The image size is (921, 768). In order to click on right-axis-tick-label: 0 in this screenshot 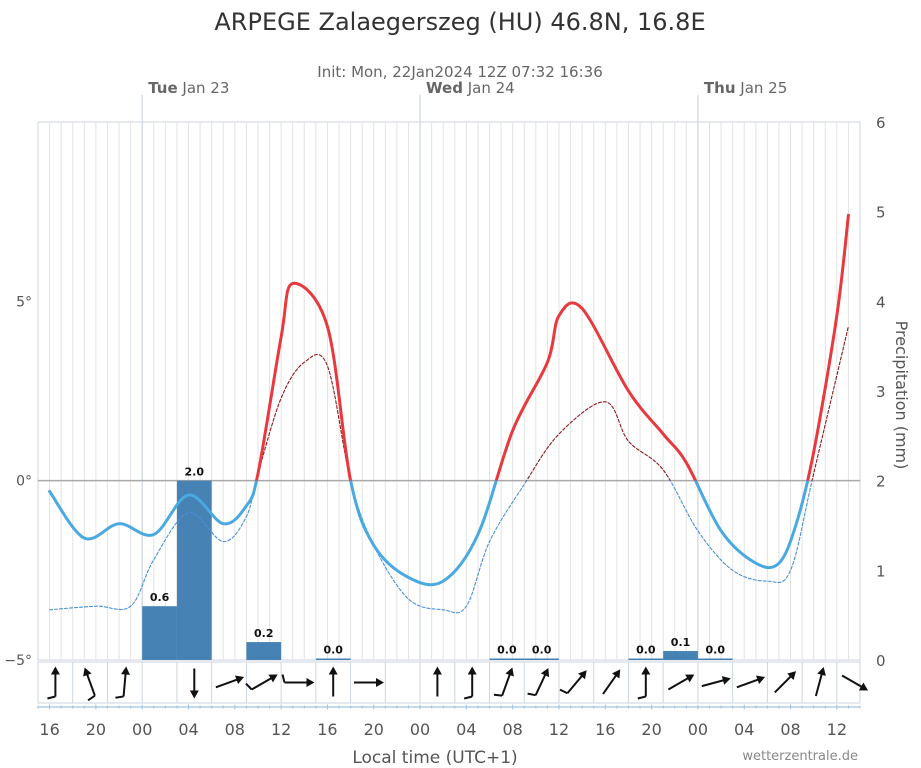, I will do `click(881, 661)`.